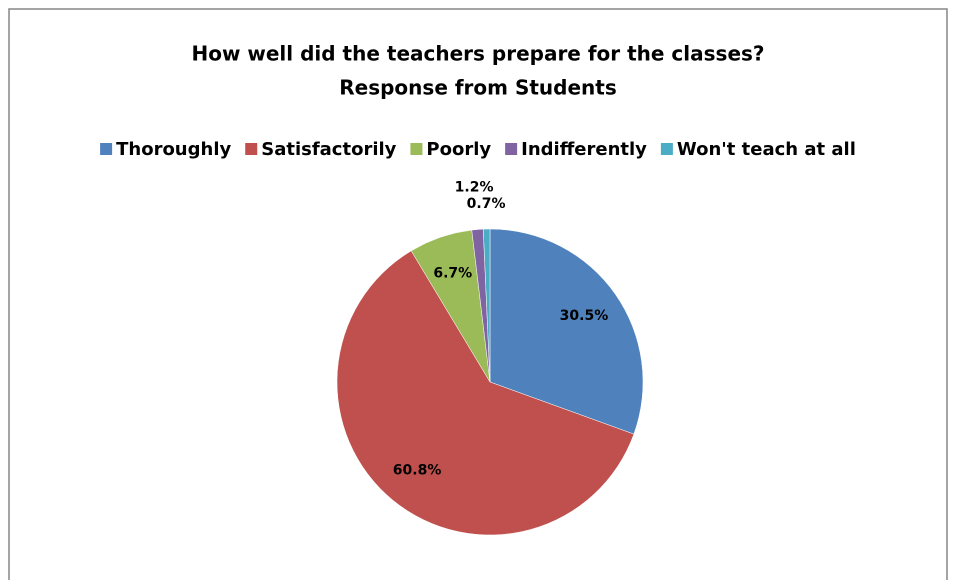 The width and height of the screenshot is (956, 580). Describe the element at coordinates (452, 273) in the screenshot. I see `data-label: 6.7%` at that location.